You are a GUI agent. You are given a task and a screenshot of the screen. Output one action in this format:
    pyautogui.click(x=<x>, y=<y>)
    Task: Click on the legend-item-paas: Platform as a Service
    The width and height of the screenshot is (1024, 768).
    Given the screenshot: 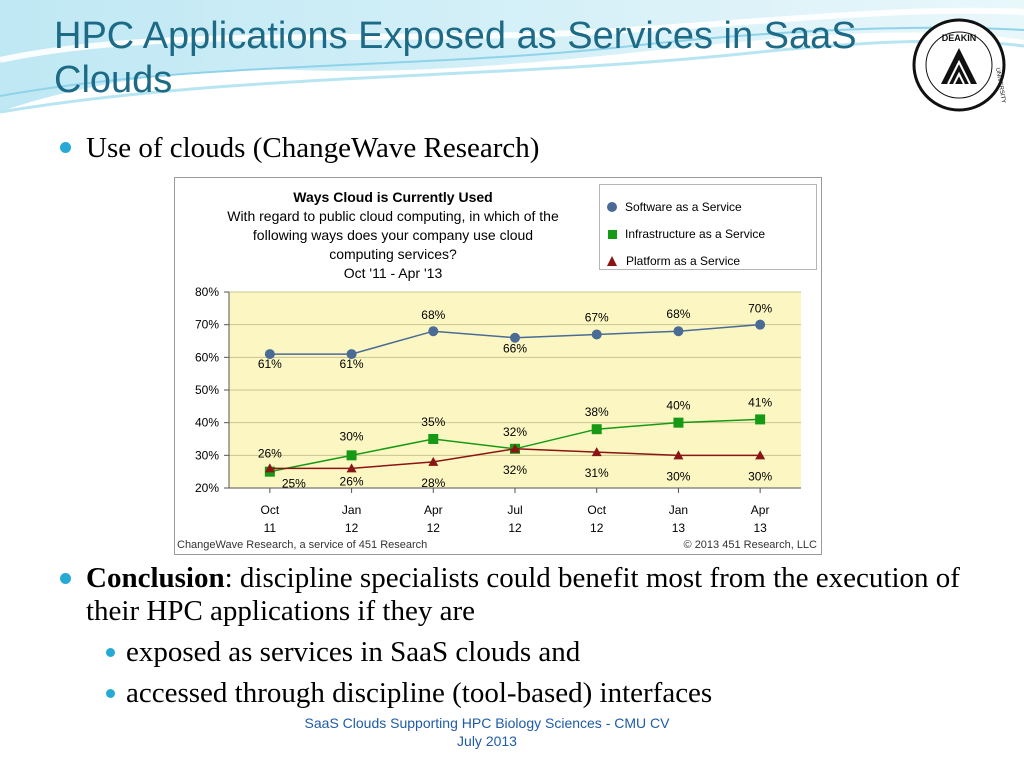 What is the action you would take?
    pyautogui.click(x=673, y=261)
    